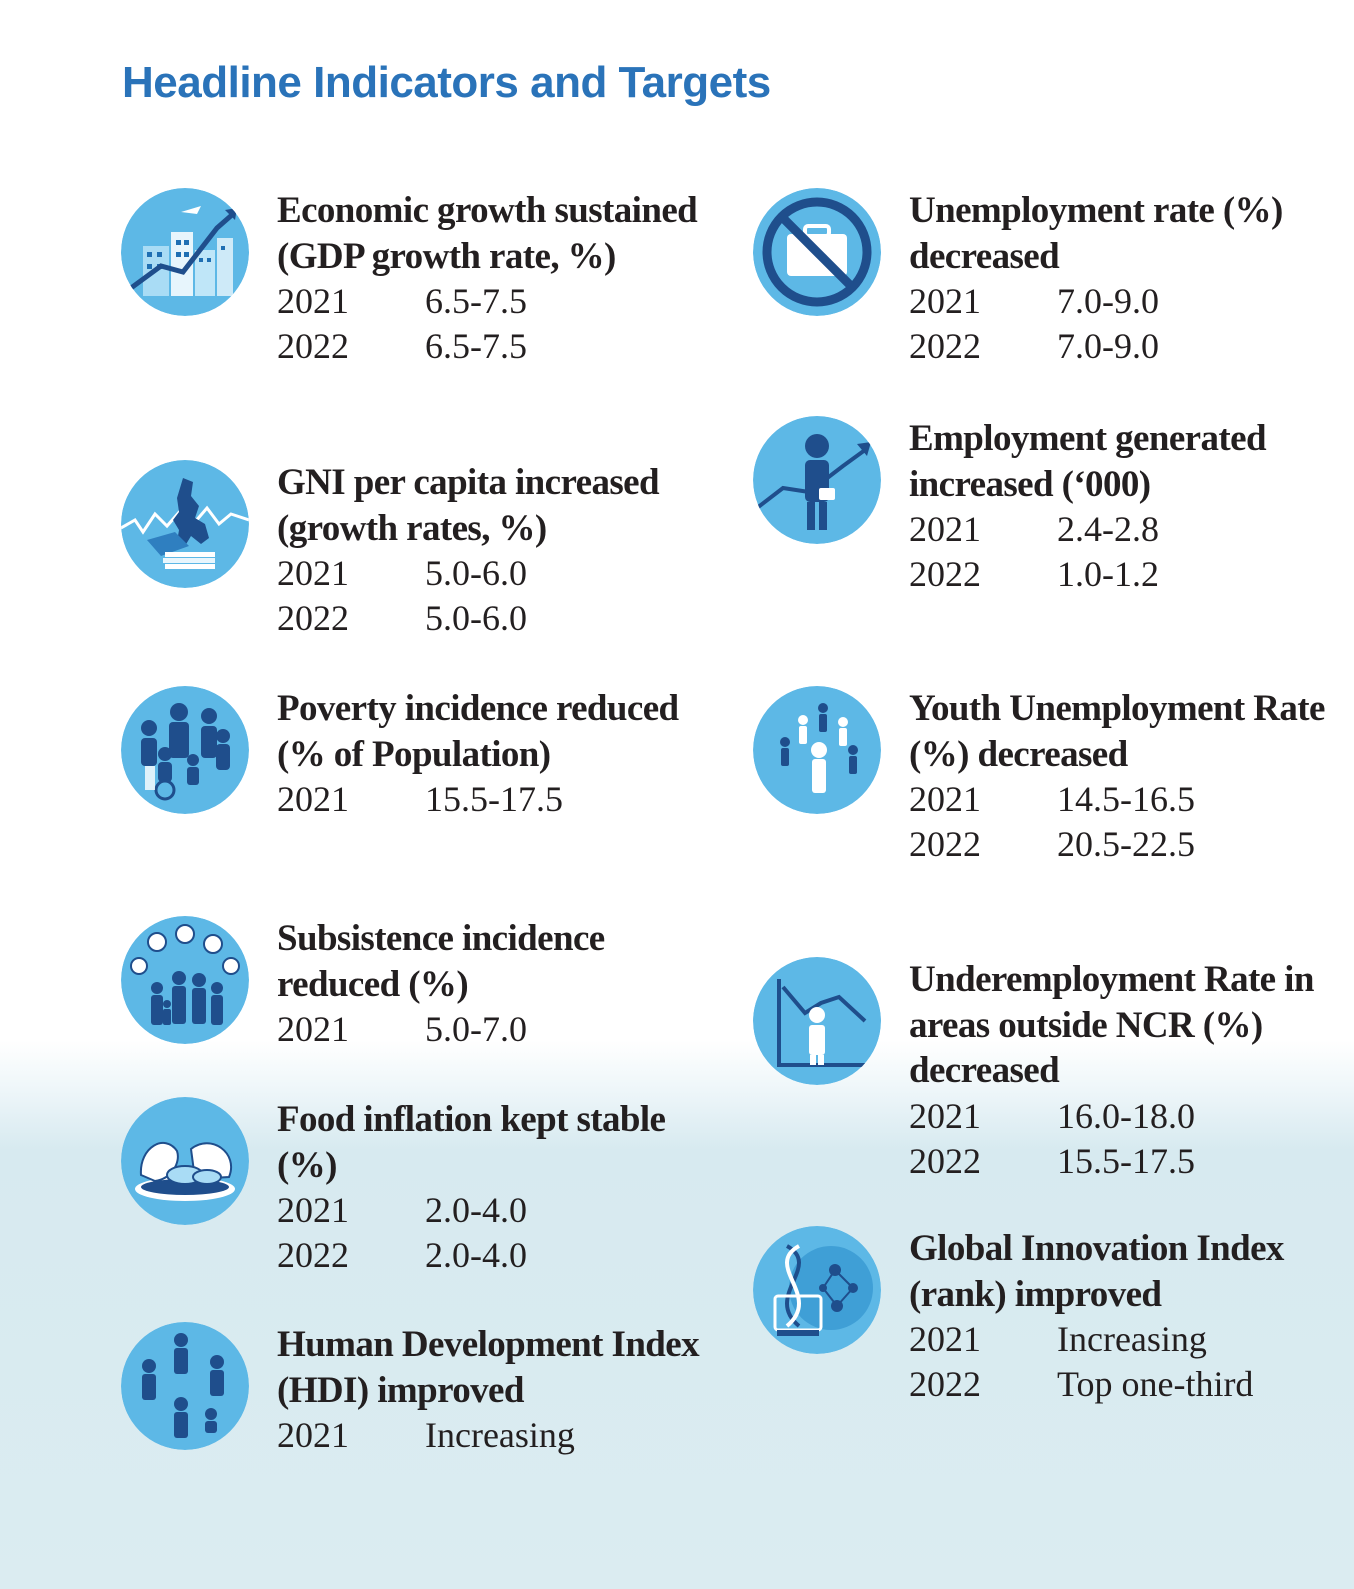 This screenshot has width=1354, height=1589. I want to click on target-row: 2021 2.0-4.0, so click(497, 1210).